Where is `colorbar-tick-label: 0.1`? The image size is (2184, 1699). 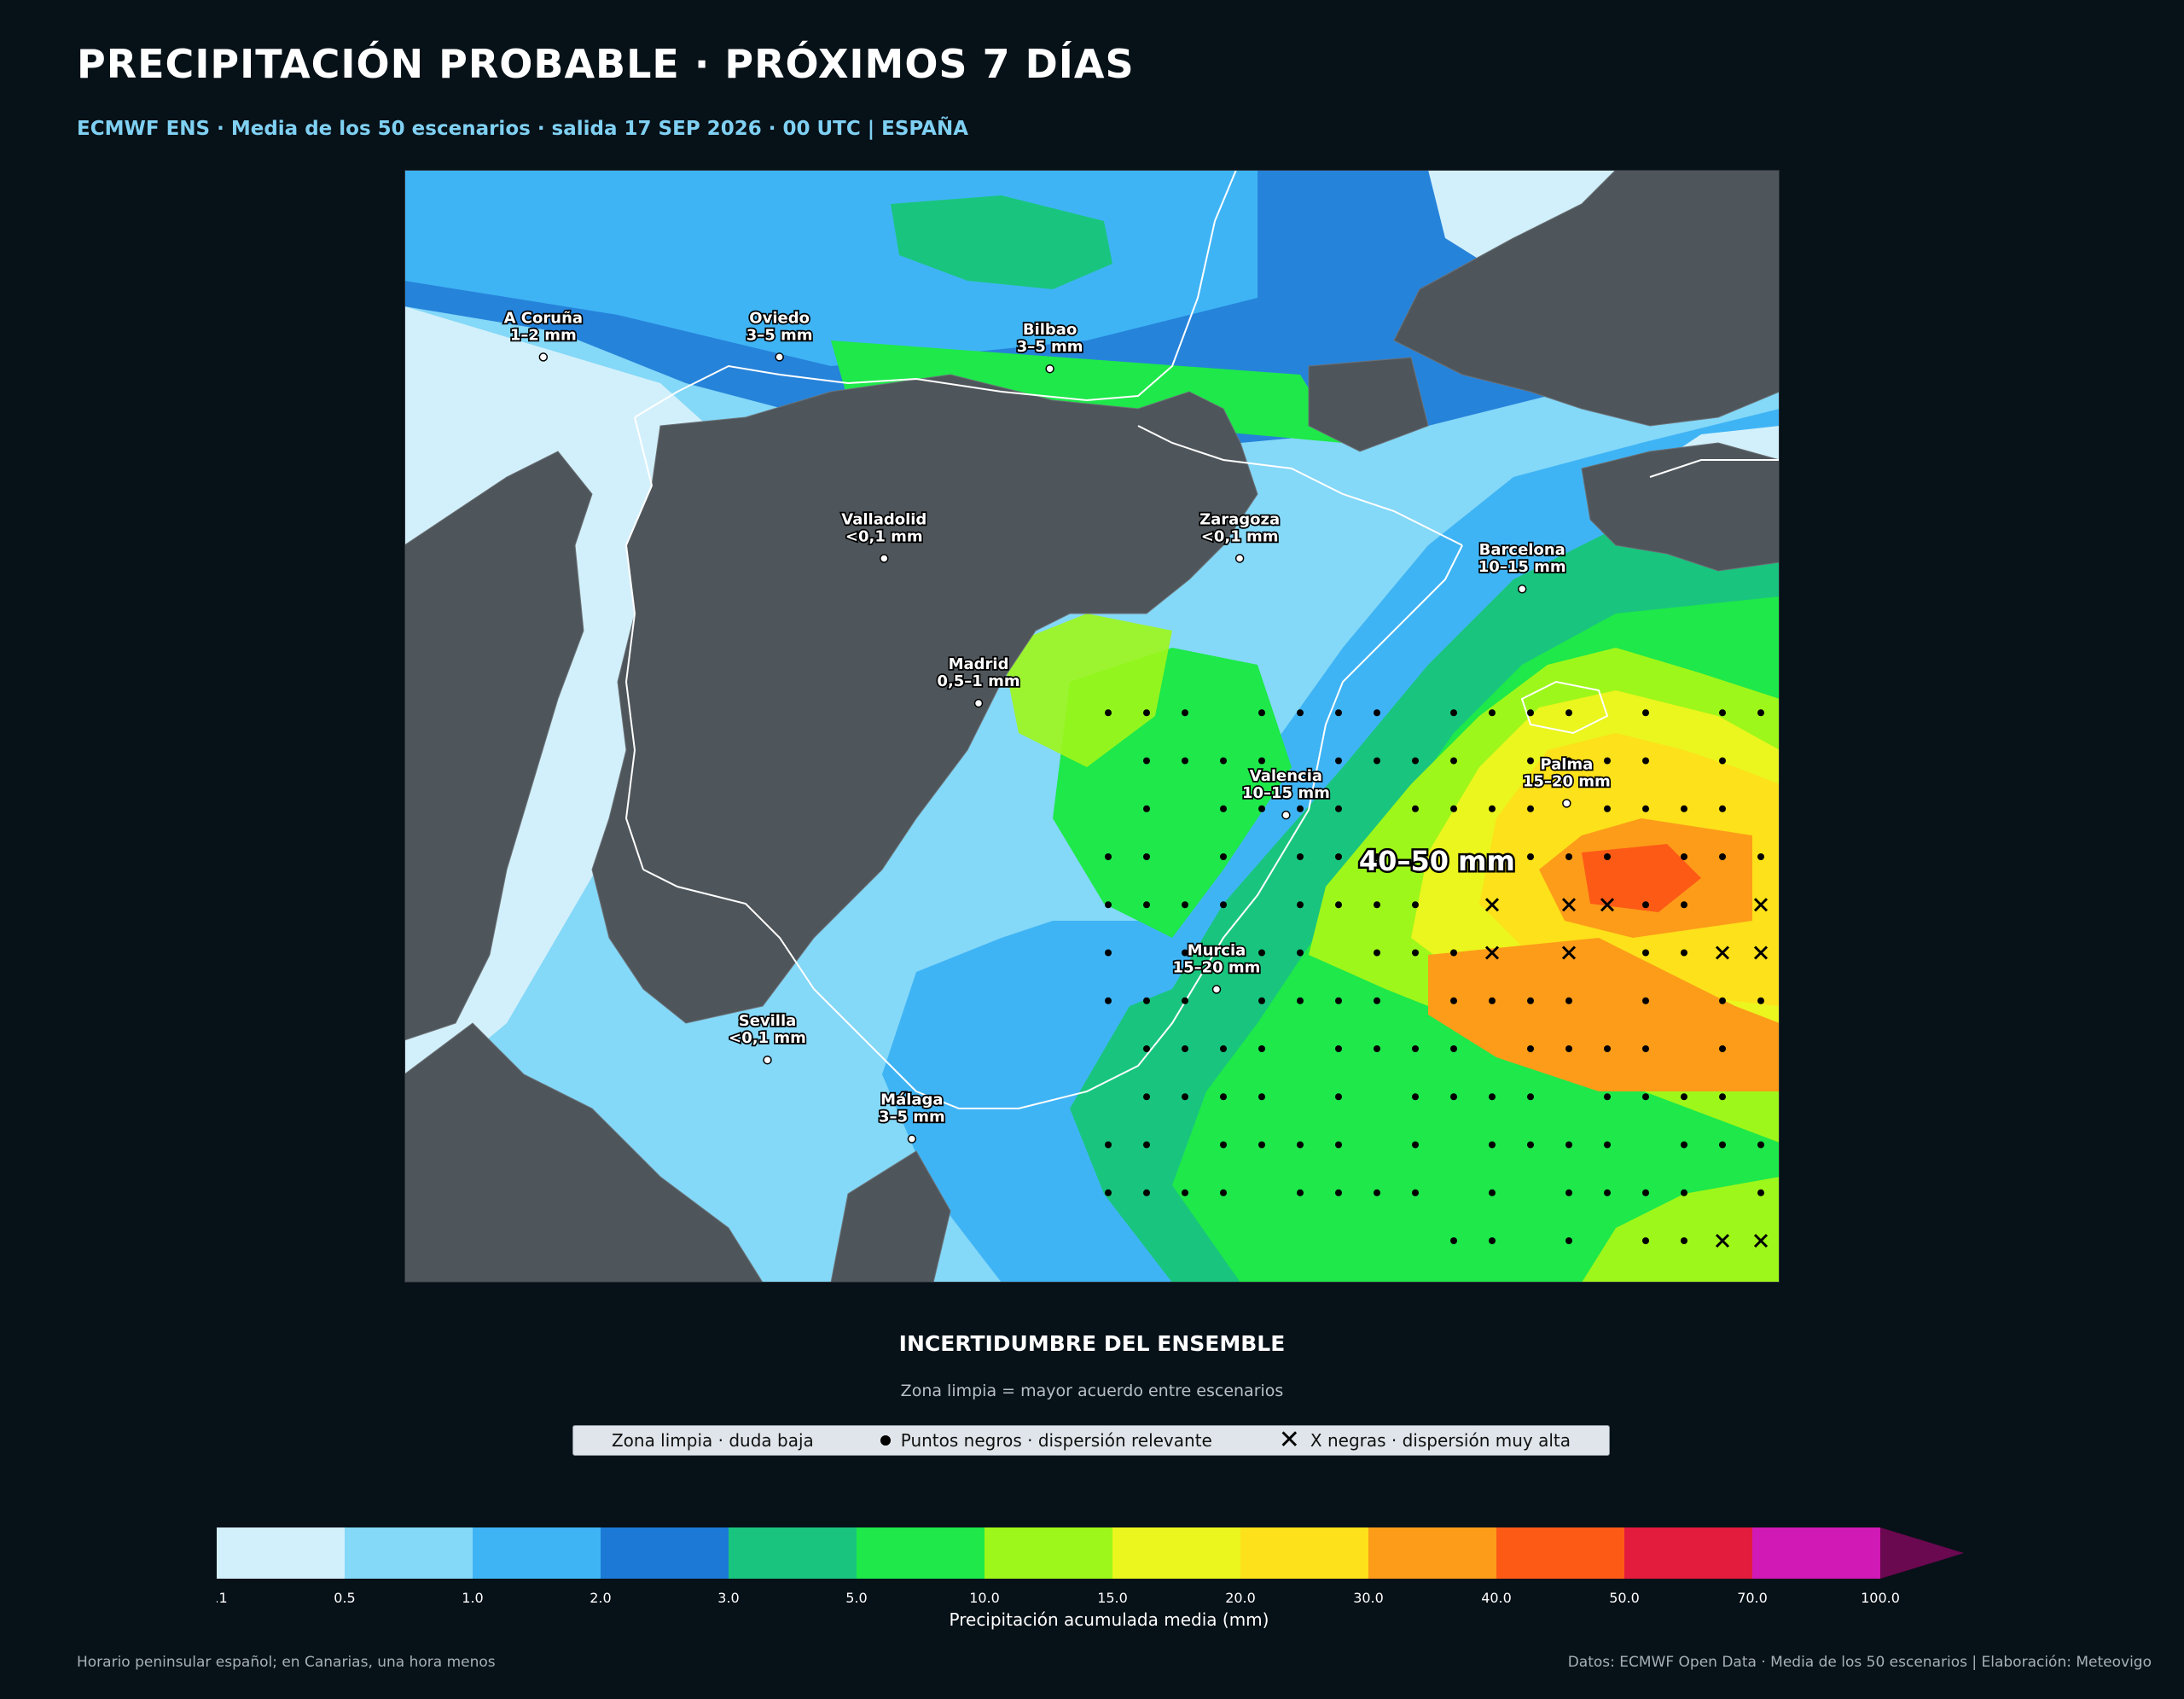 colorbar-tick-label: 0.1 is located at coordinates (223, 1598).